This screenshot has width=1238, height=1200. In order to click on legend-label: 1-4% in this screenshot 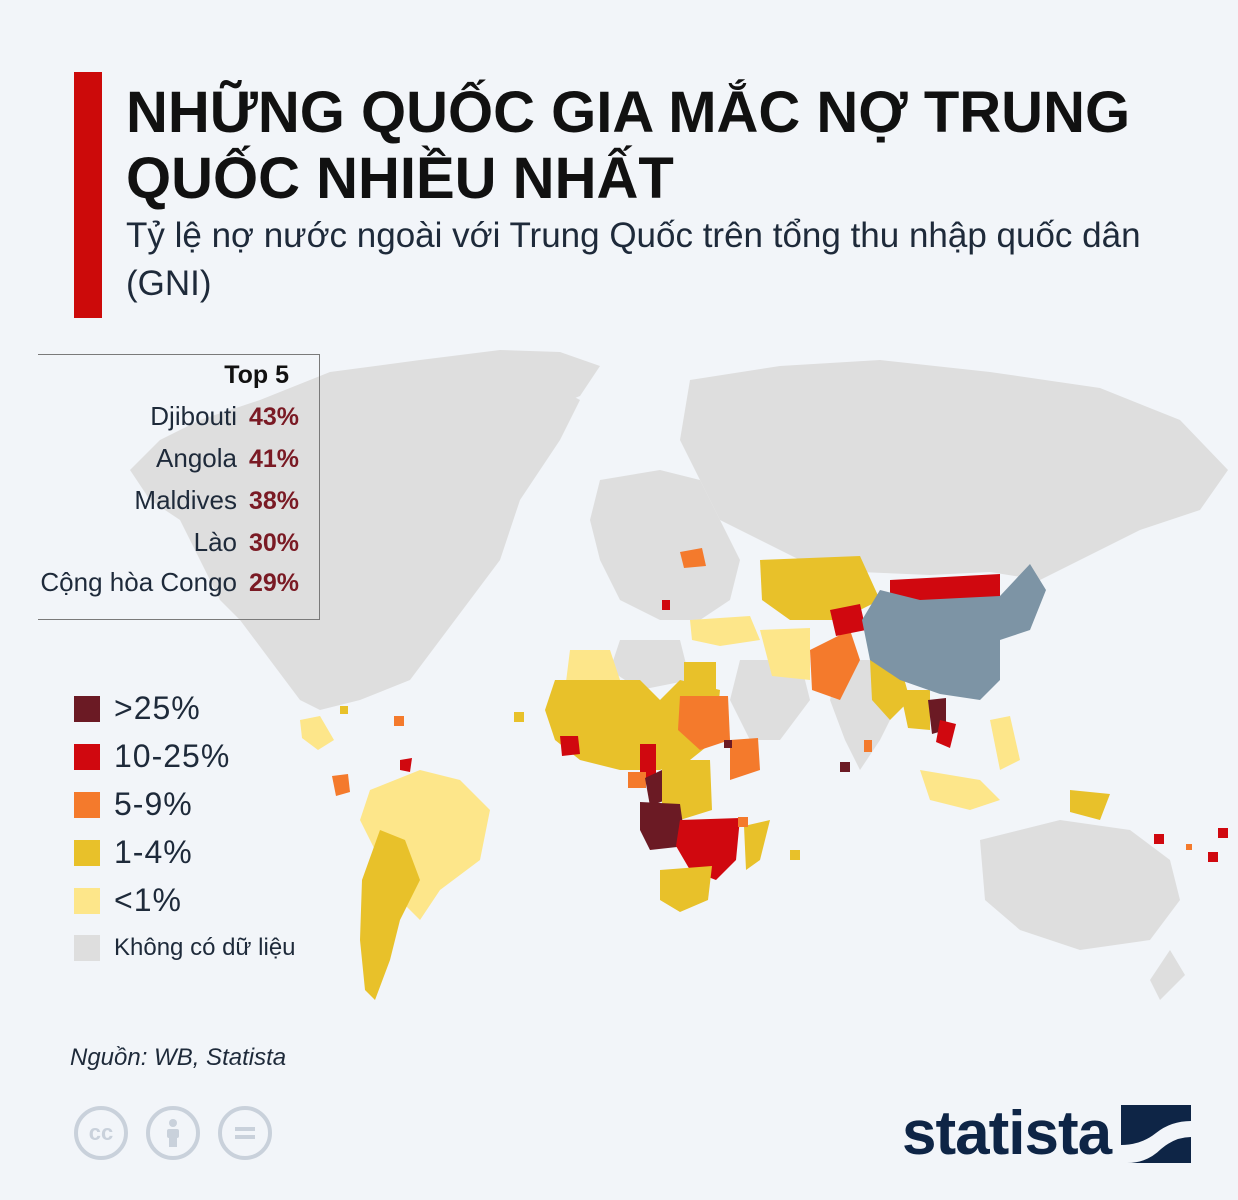, I will do `click(153, 852)`.